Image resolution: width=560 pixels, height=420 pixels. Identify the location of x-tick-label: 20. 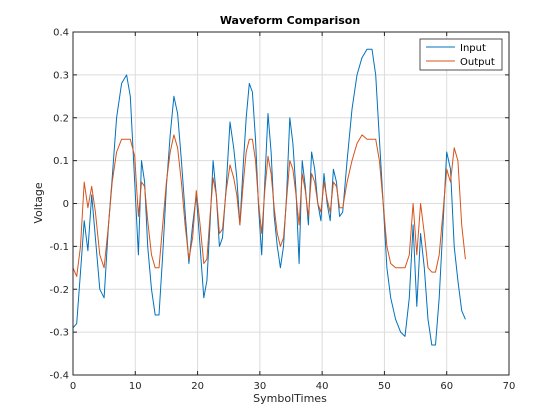
(197, 386).